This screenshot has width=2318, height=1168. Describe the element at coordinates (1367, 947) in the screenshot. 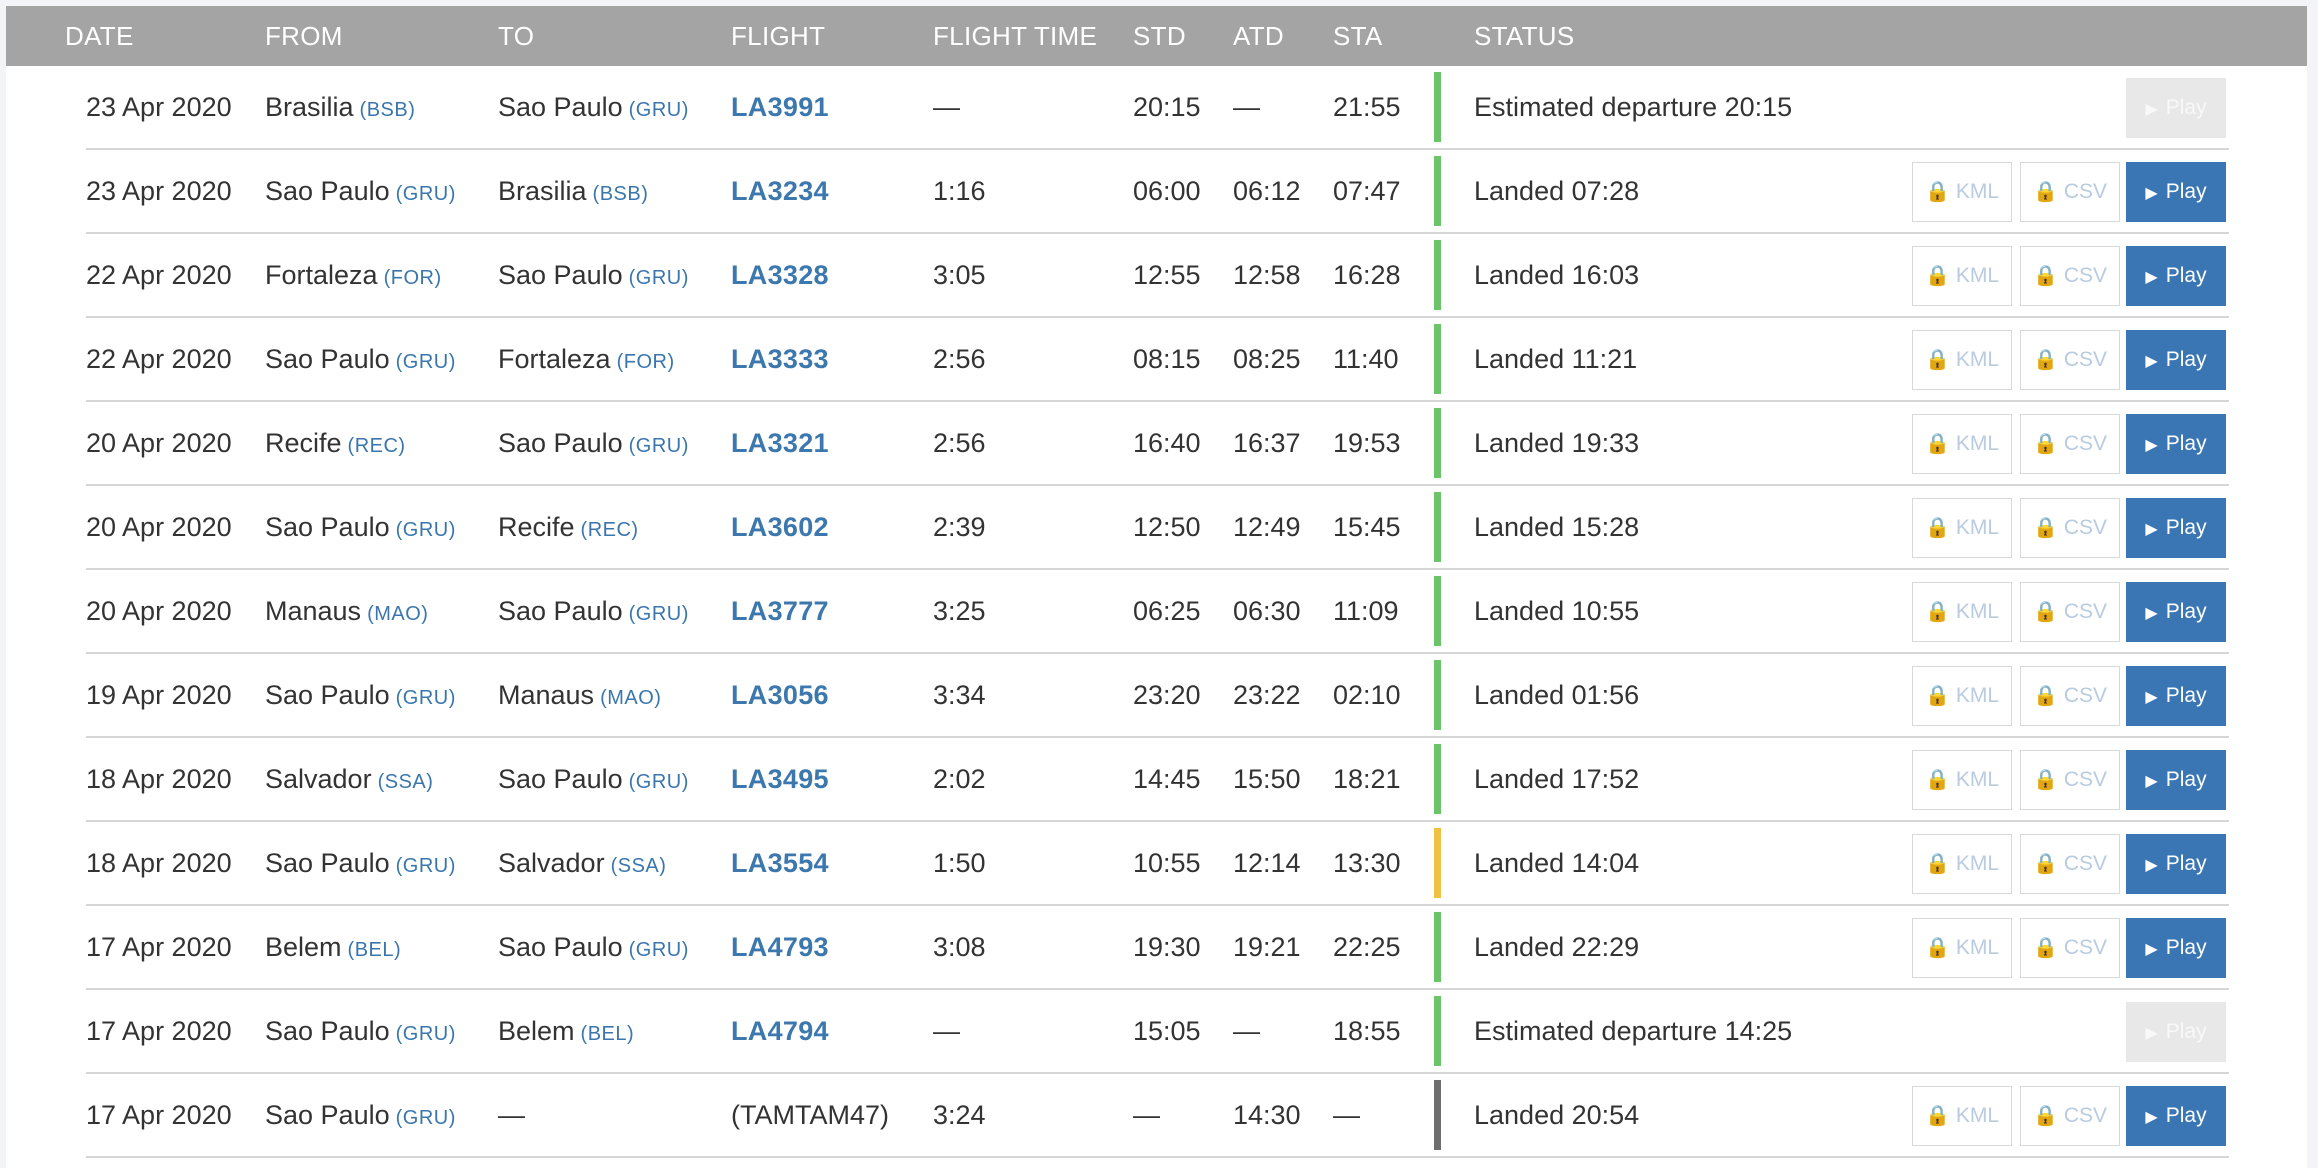

I see `sta-cell: 22:25` at that location.